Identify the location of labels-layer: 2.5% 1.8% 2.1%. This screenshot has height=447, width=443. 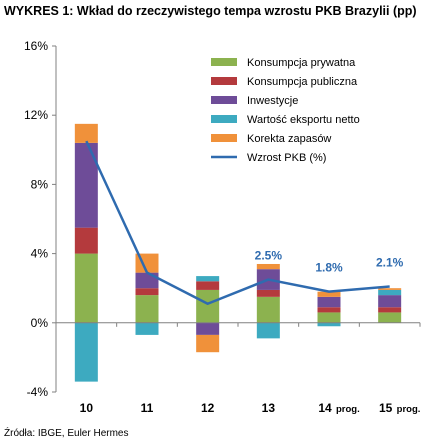
(329, 262).